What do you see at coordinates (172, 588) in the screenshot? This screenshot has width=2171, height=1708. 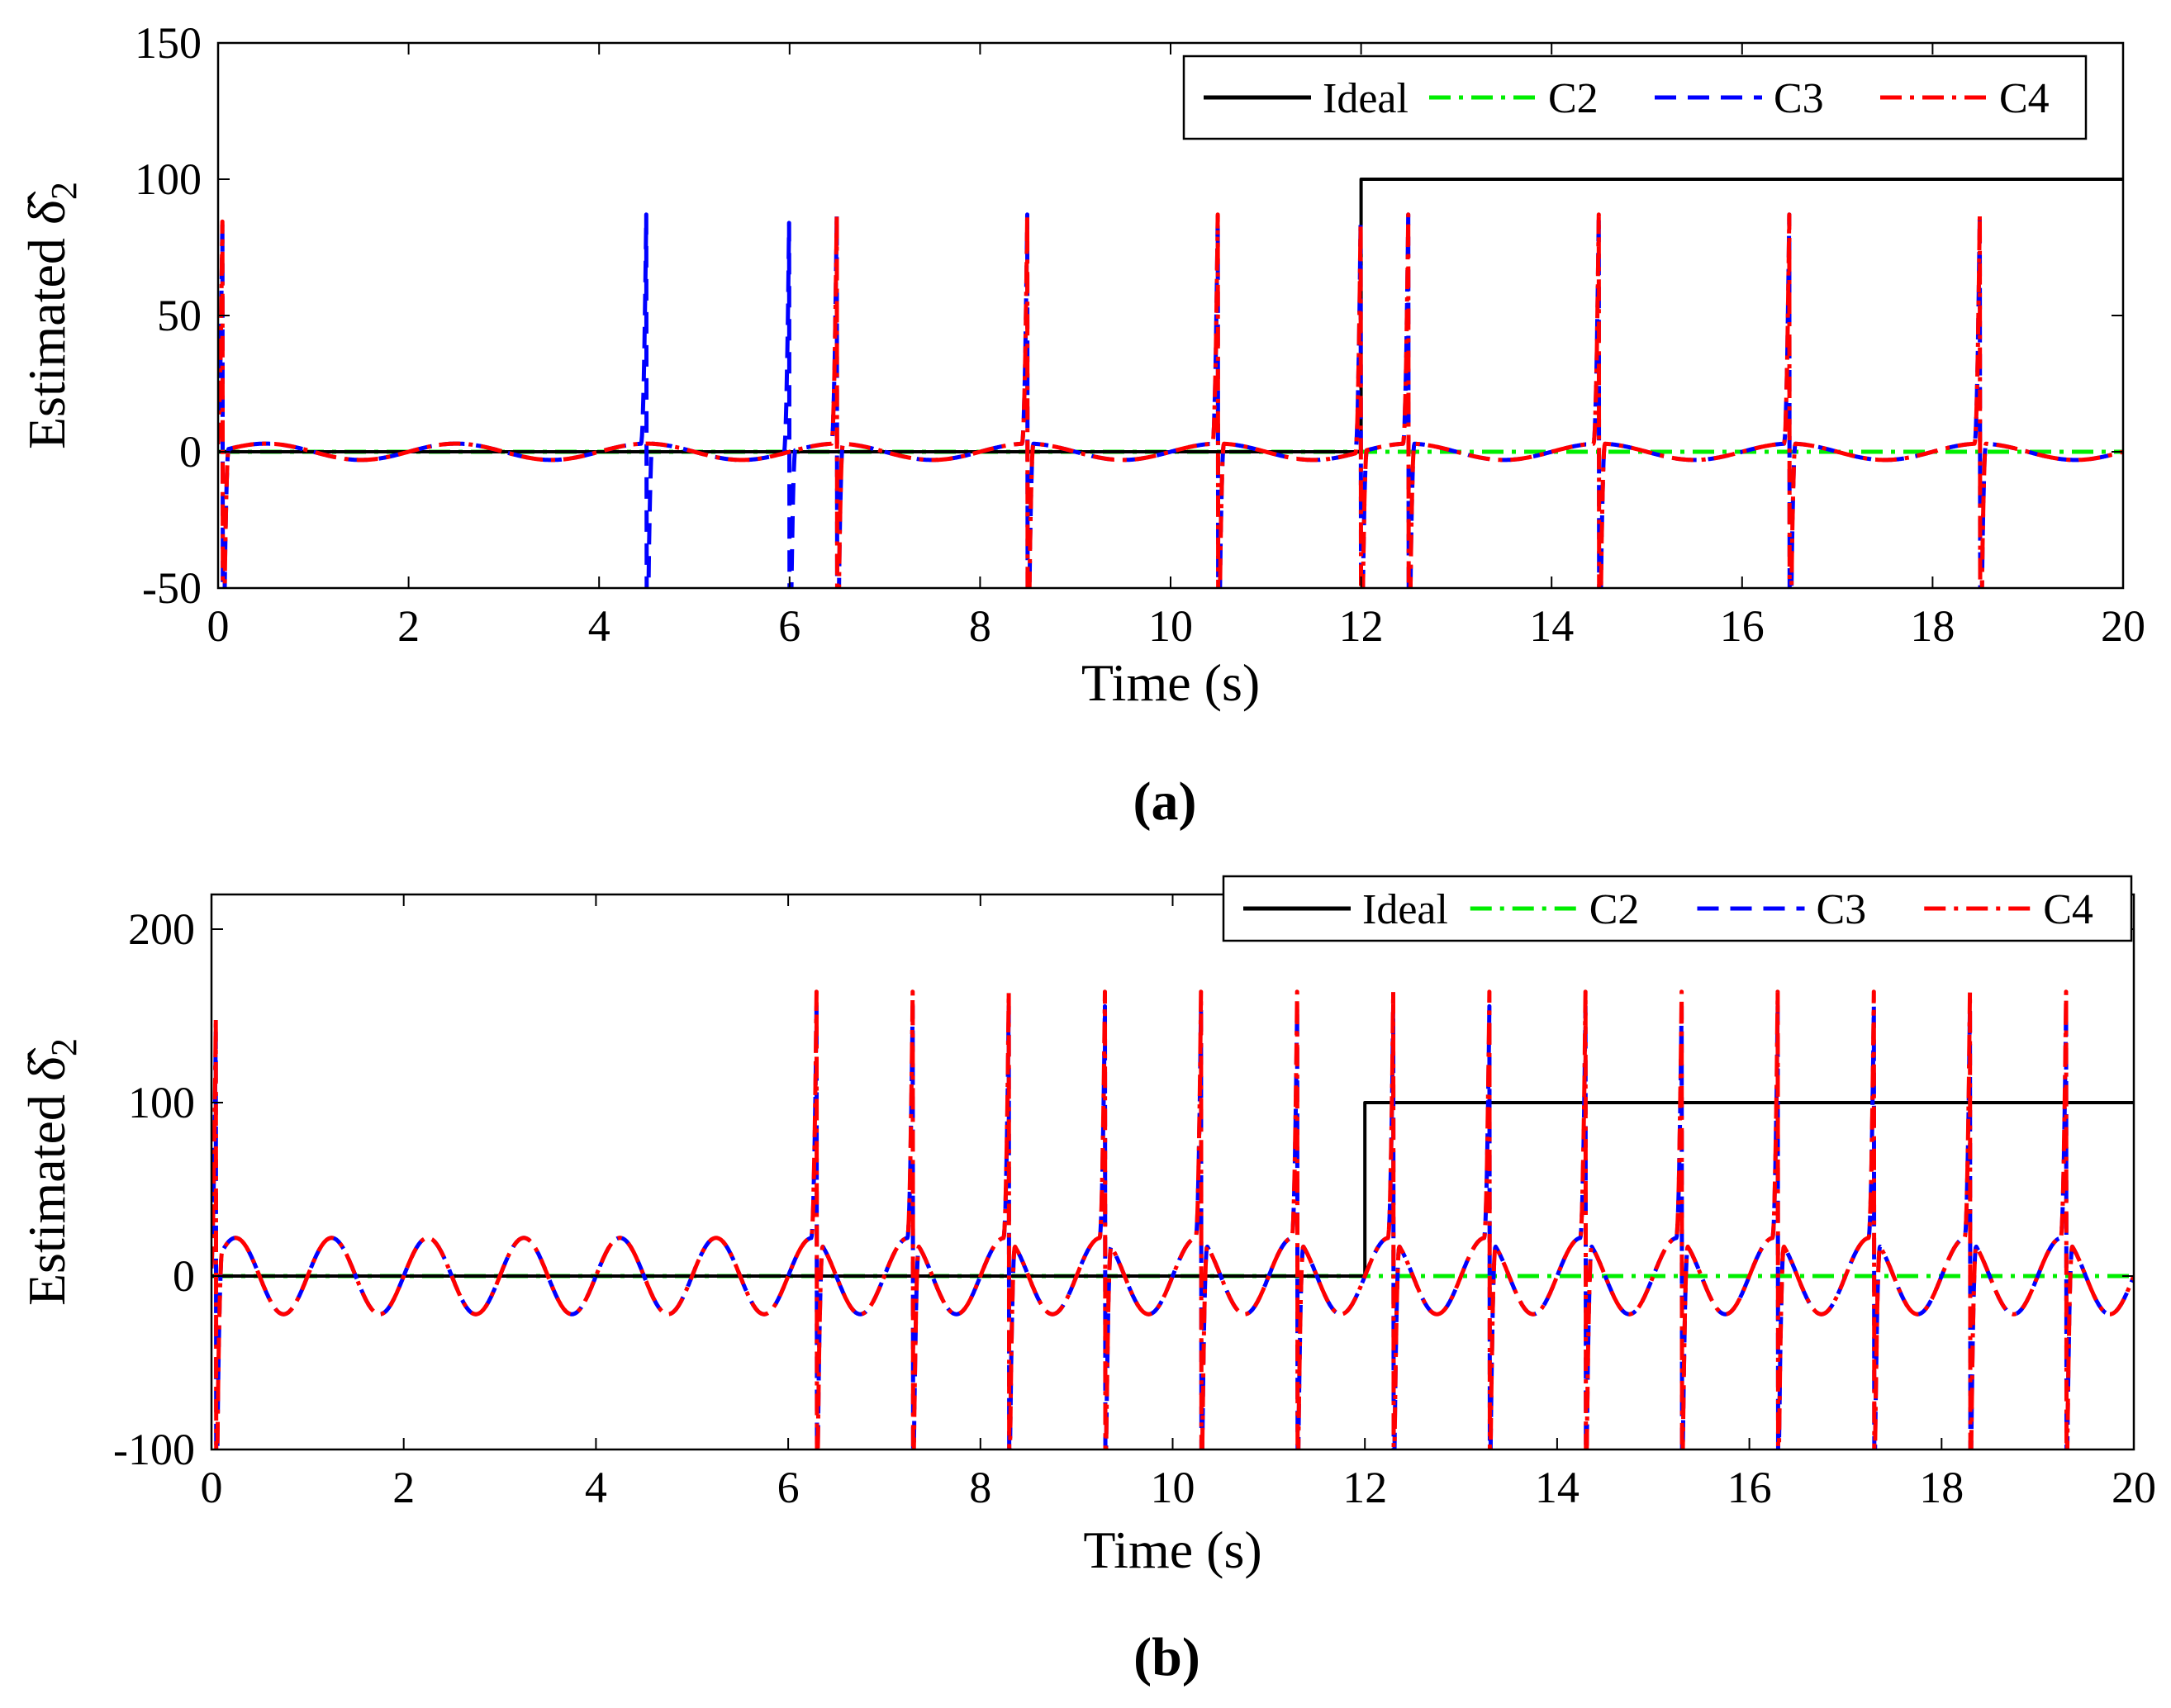 I see `chart-a-ytick-label: -50` at bounding box center [172, 588].